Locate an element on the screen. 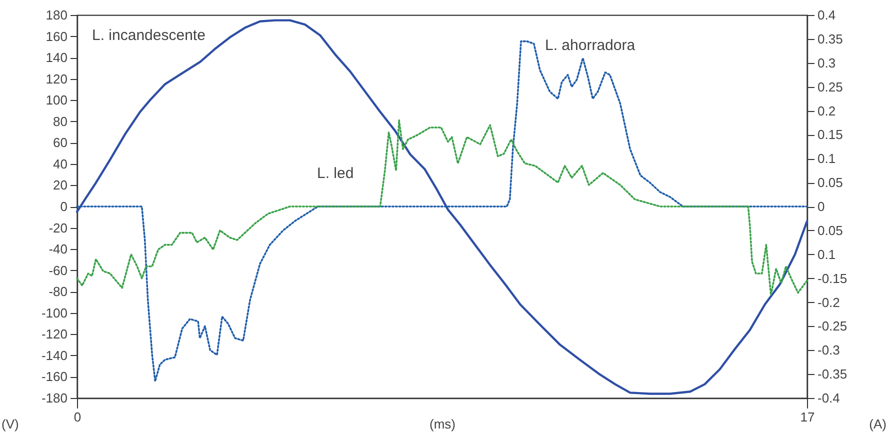 The image size is (887, 433). y-tick-label: 60 is located at coordinates (60, 142).